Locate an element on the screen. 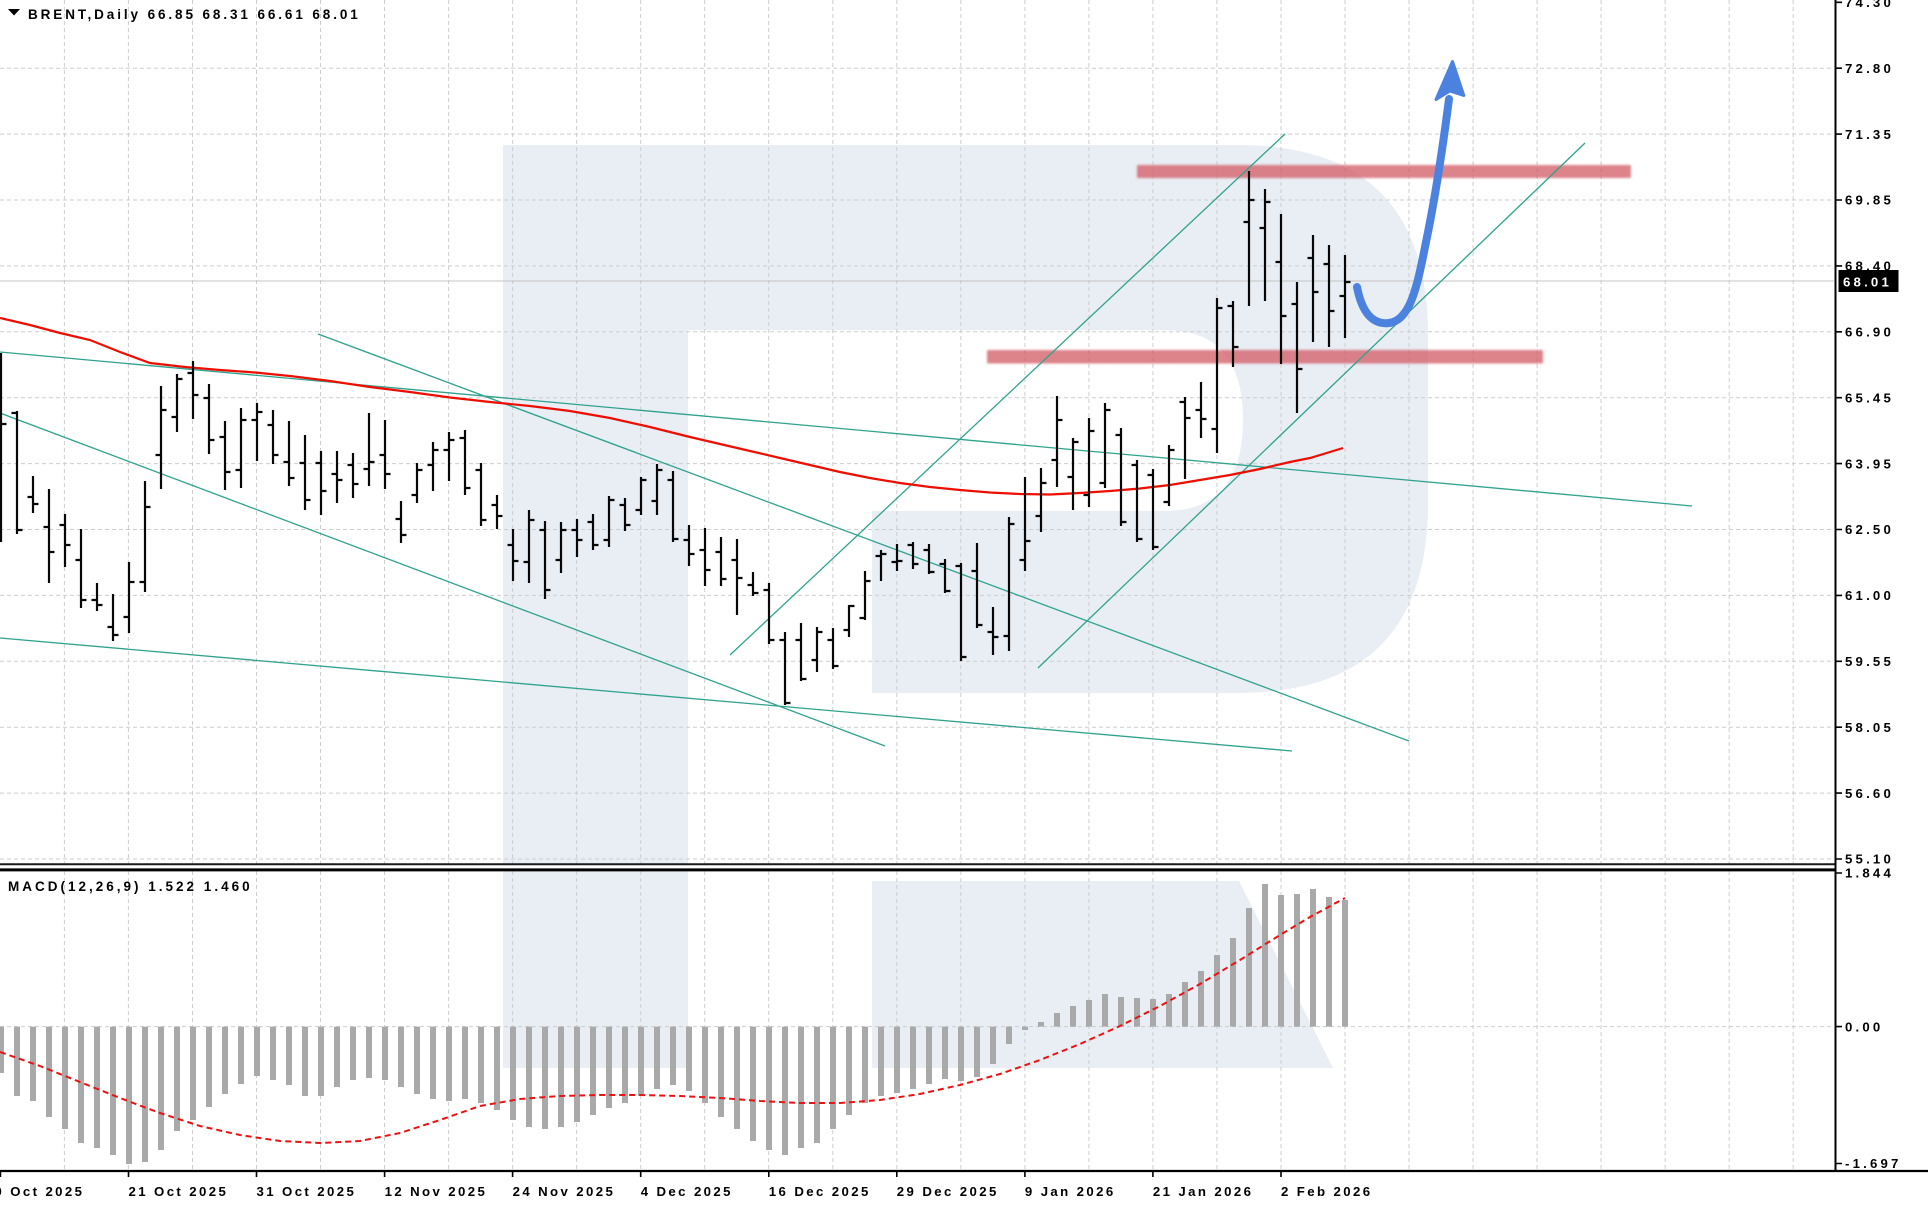  svg-text: 59.55 is located at coordinates (1869, 661).